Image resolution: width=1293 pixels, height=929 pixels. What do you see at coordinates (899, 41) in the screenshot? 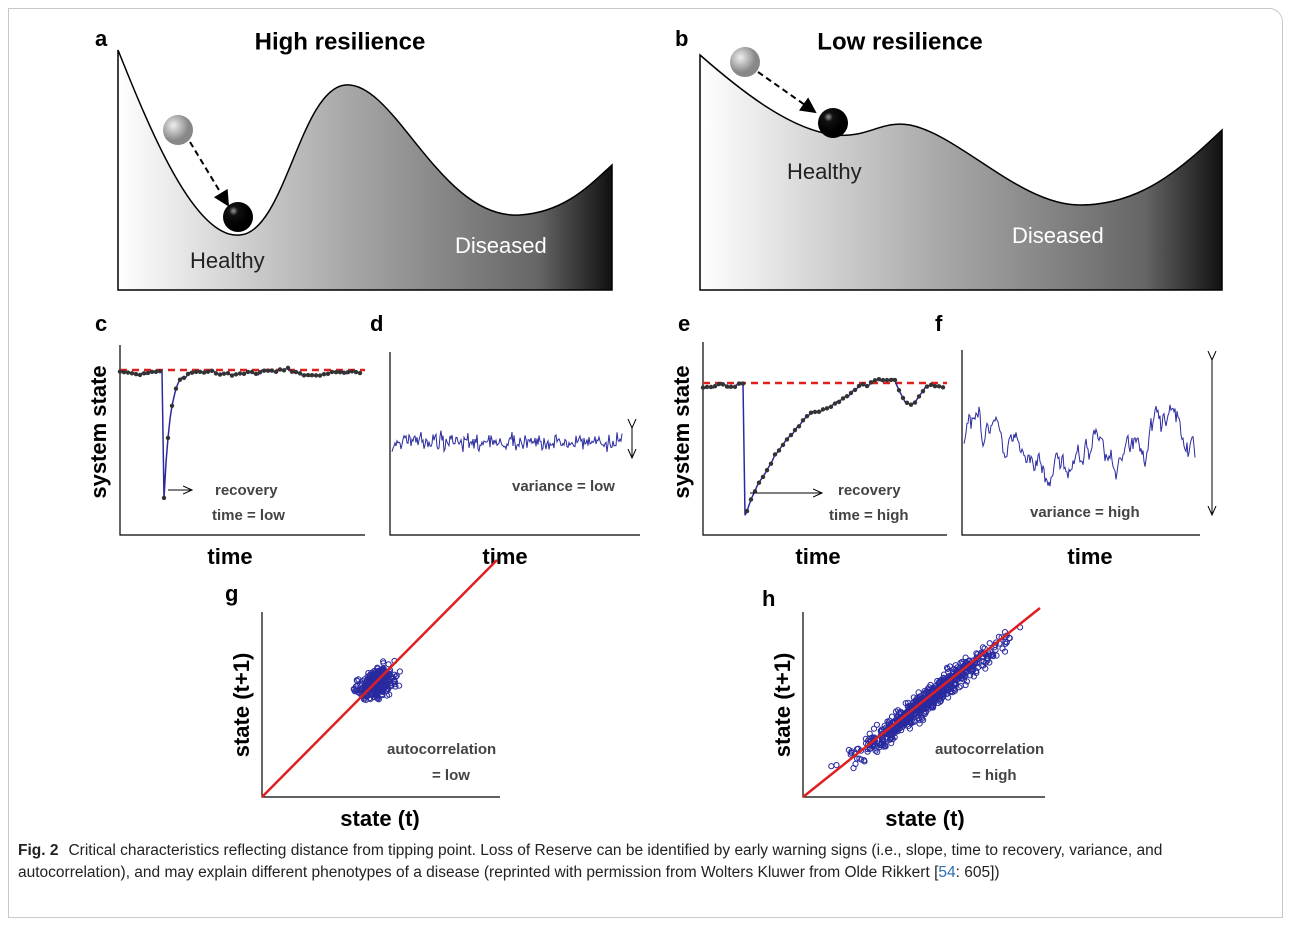
I see `panel-title: Low resilience` at bounding box center [899, 41].